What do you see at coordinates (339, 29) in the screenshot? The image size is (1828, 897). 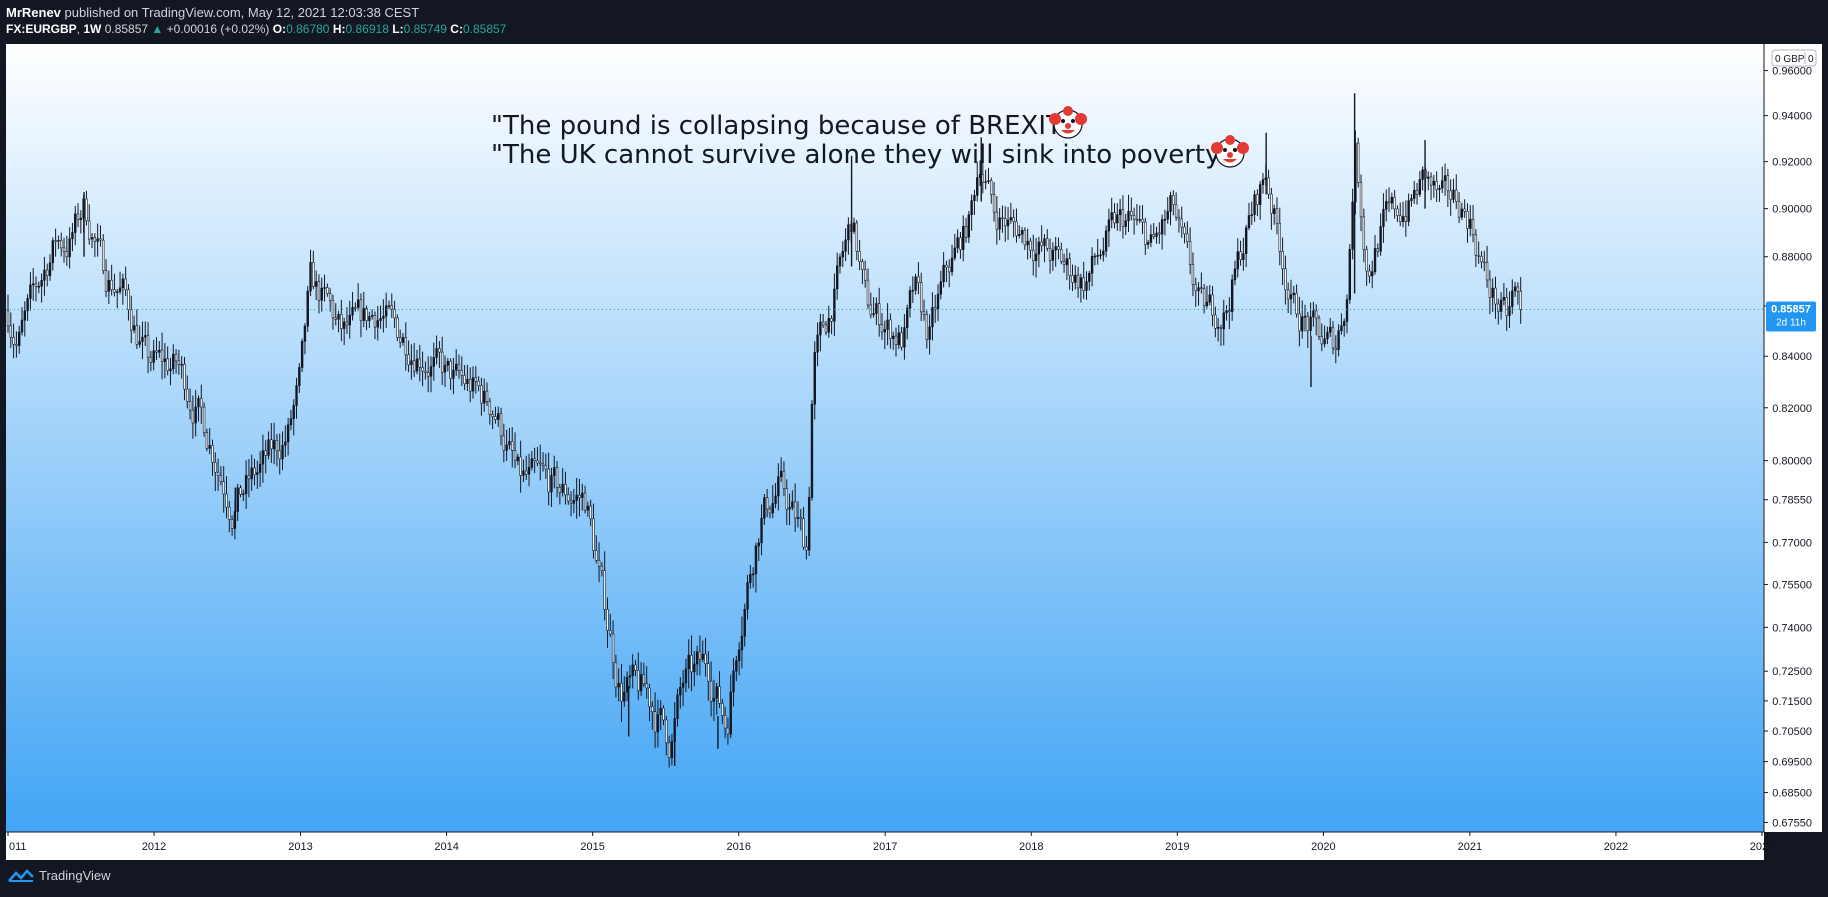 I see `high-label: H:` at bounding box center [339, 29].